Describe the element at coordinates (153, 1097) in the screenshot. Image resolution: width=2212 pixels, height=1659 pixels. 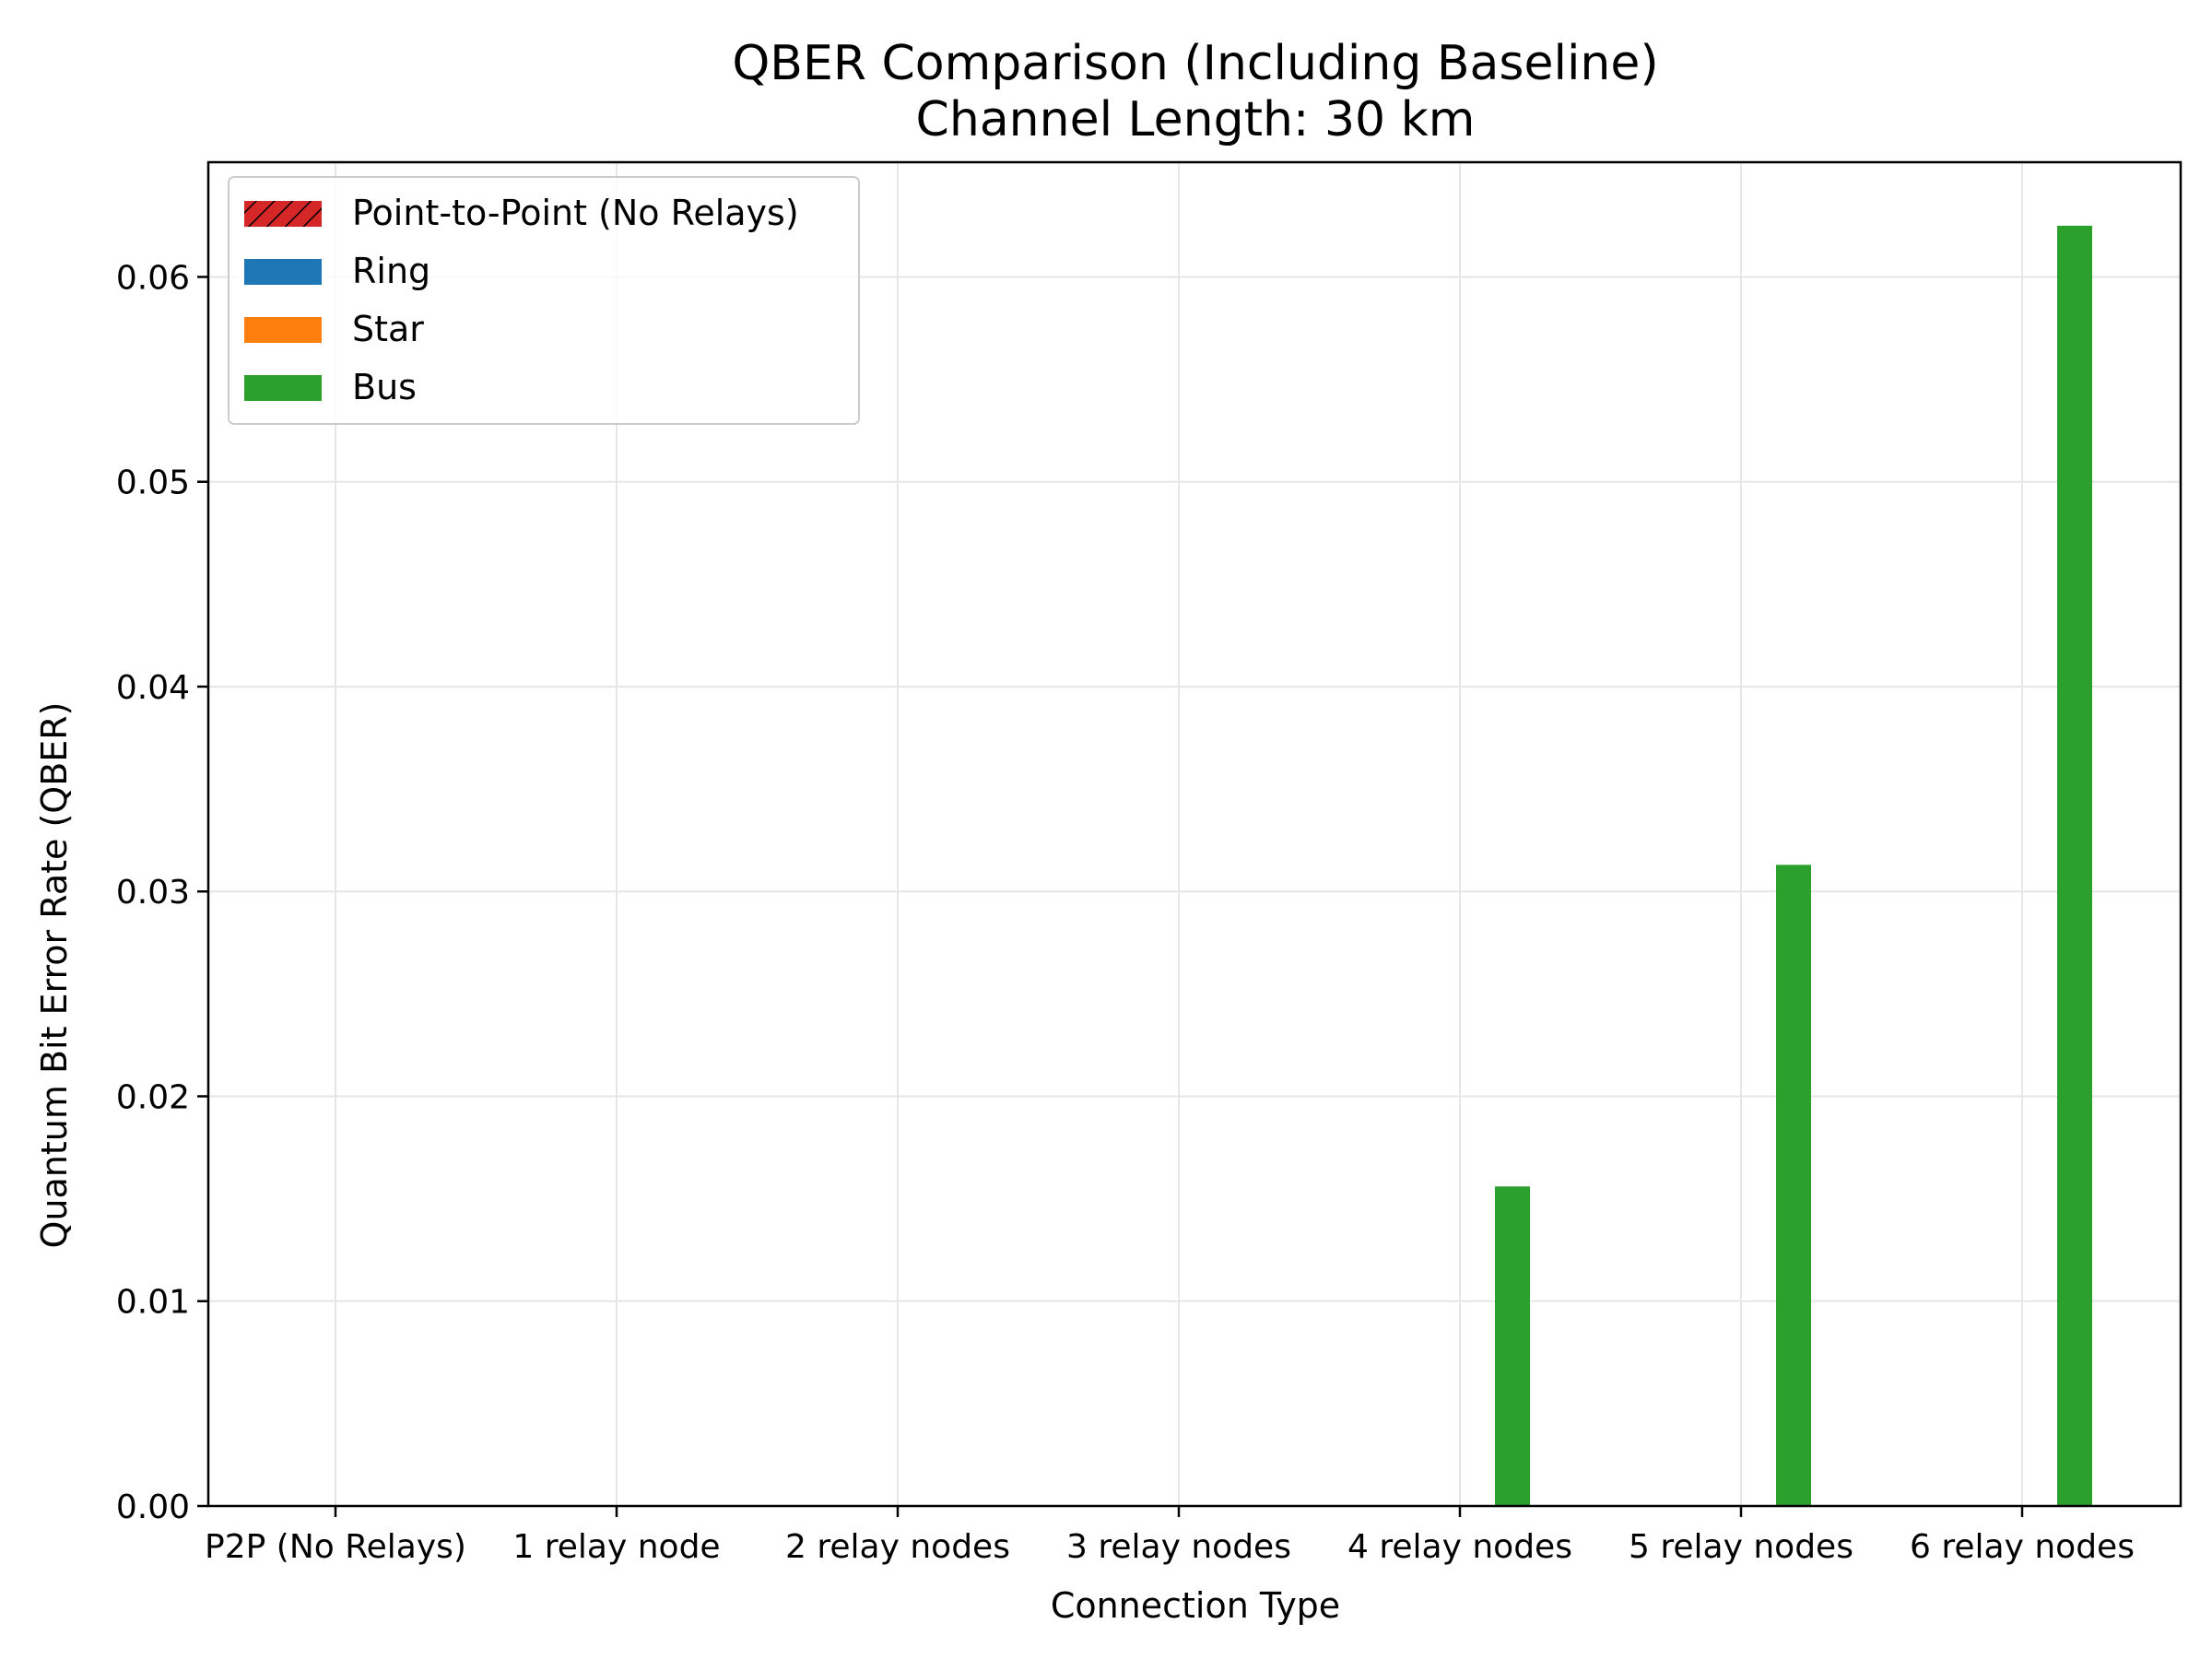
I see `y-tick-label: 0.02` at that location.